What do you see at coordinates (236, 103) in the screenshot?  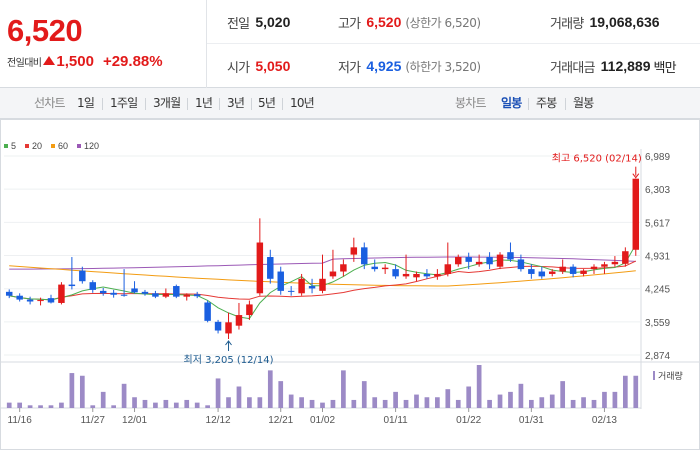 I see `period-3y-button: 3년` at bounding box center [236, 103].